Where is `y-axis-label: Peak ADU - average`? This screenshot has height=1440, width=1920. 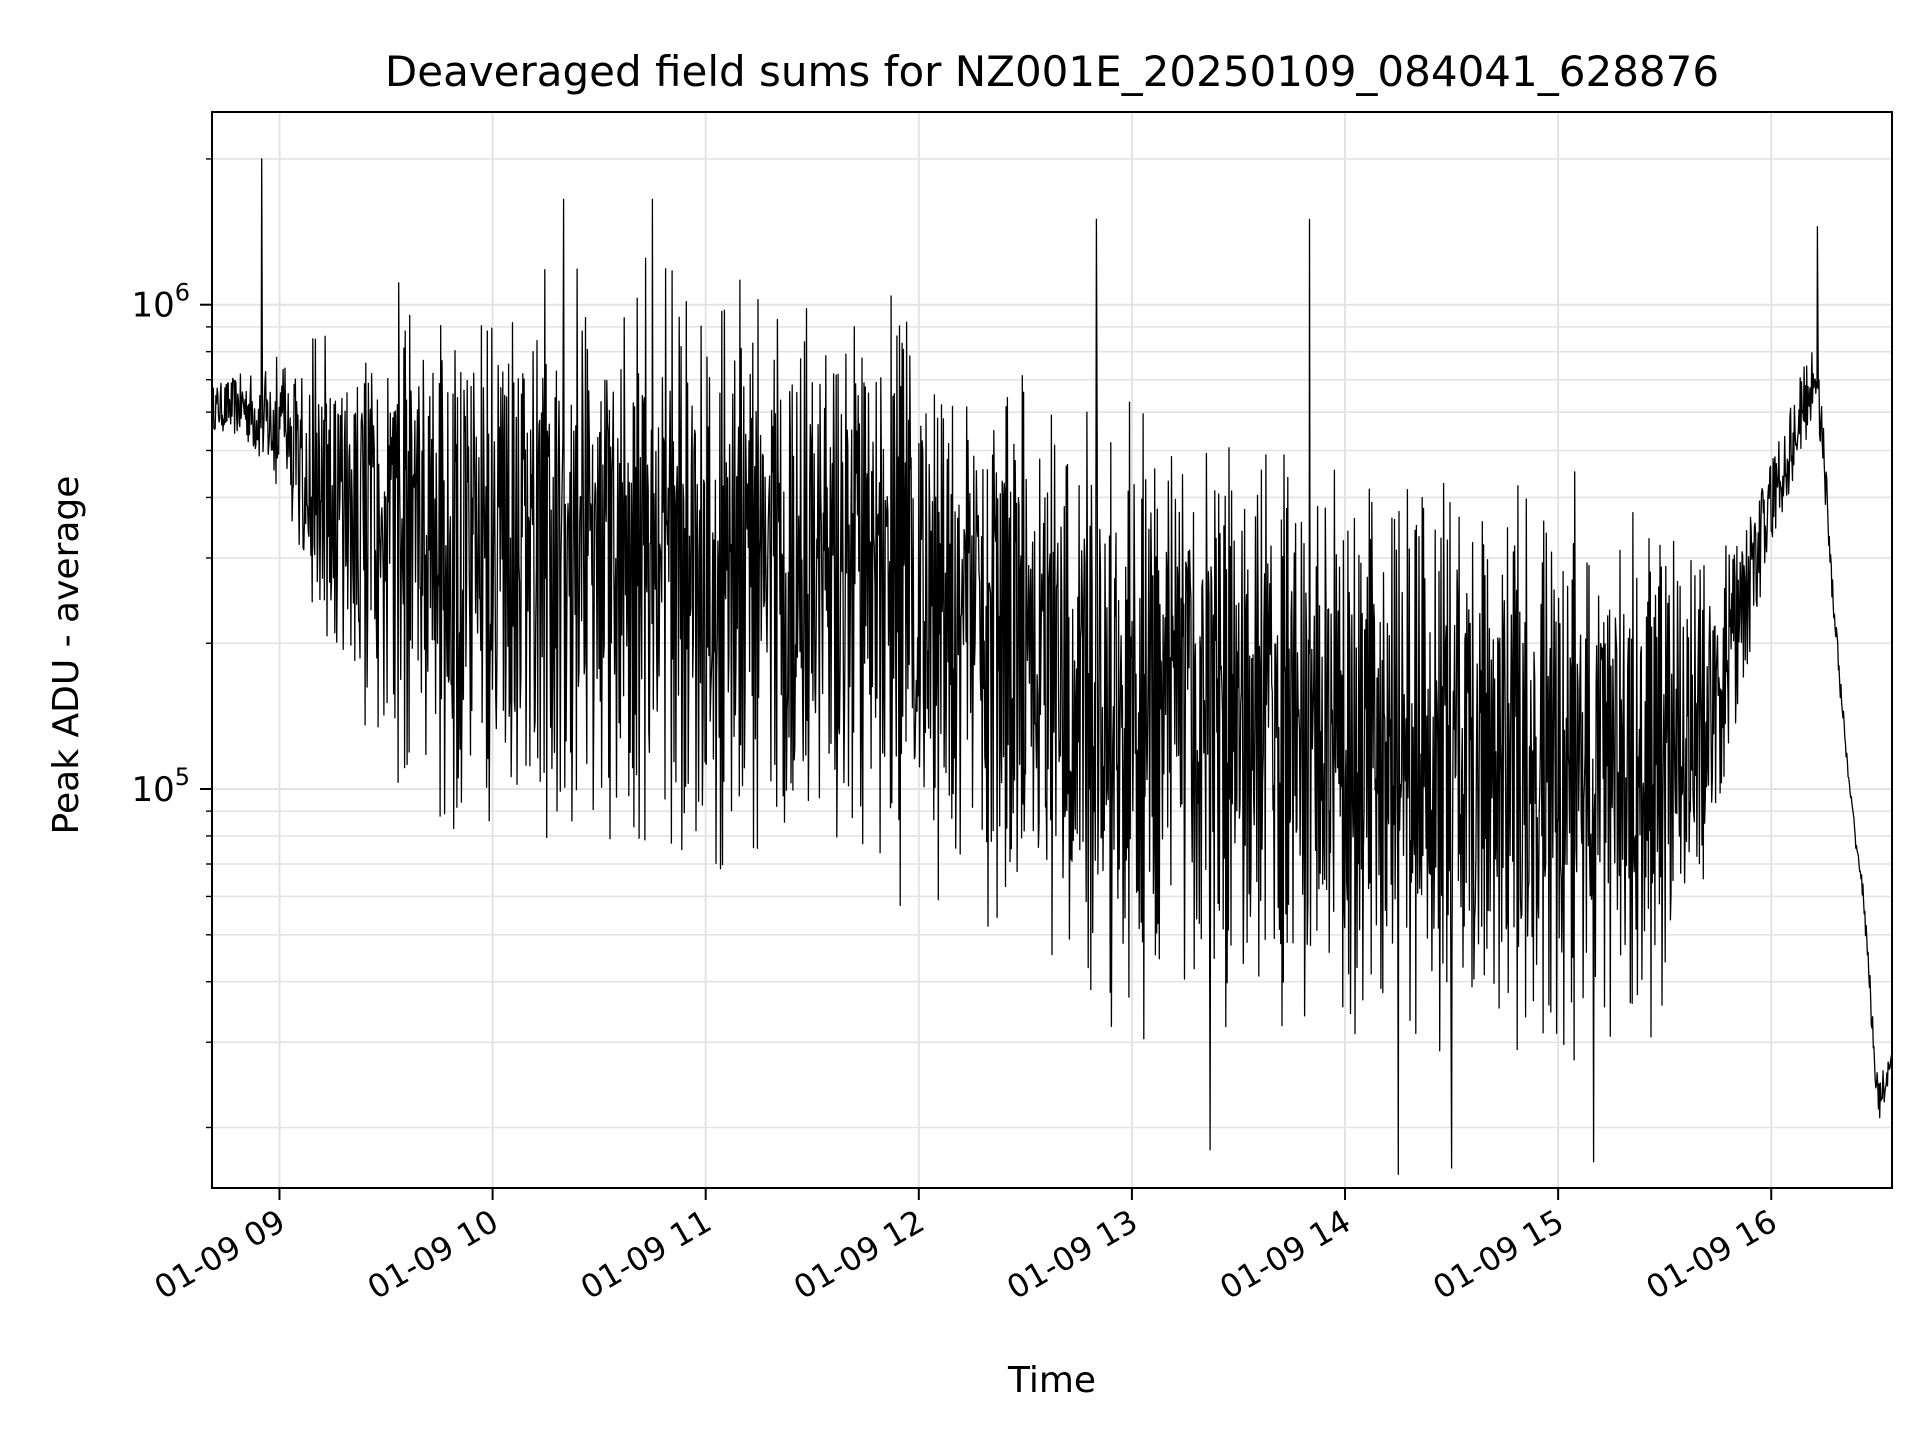 y-axis-label: Peak ADU - average is located at coordinates (66, 655).